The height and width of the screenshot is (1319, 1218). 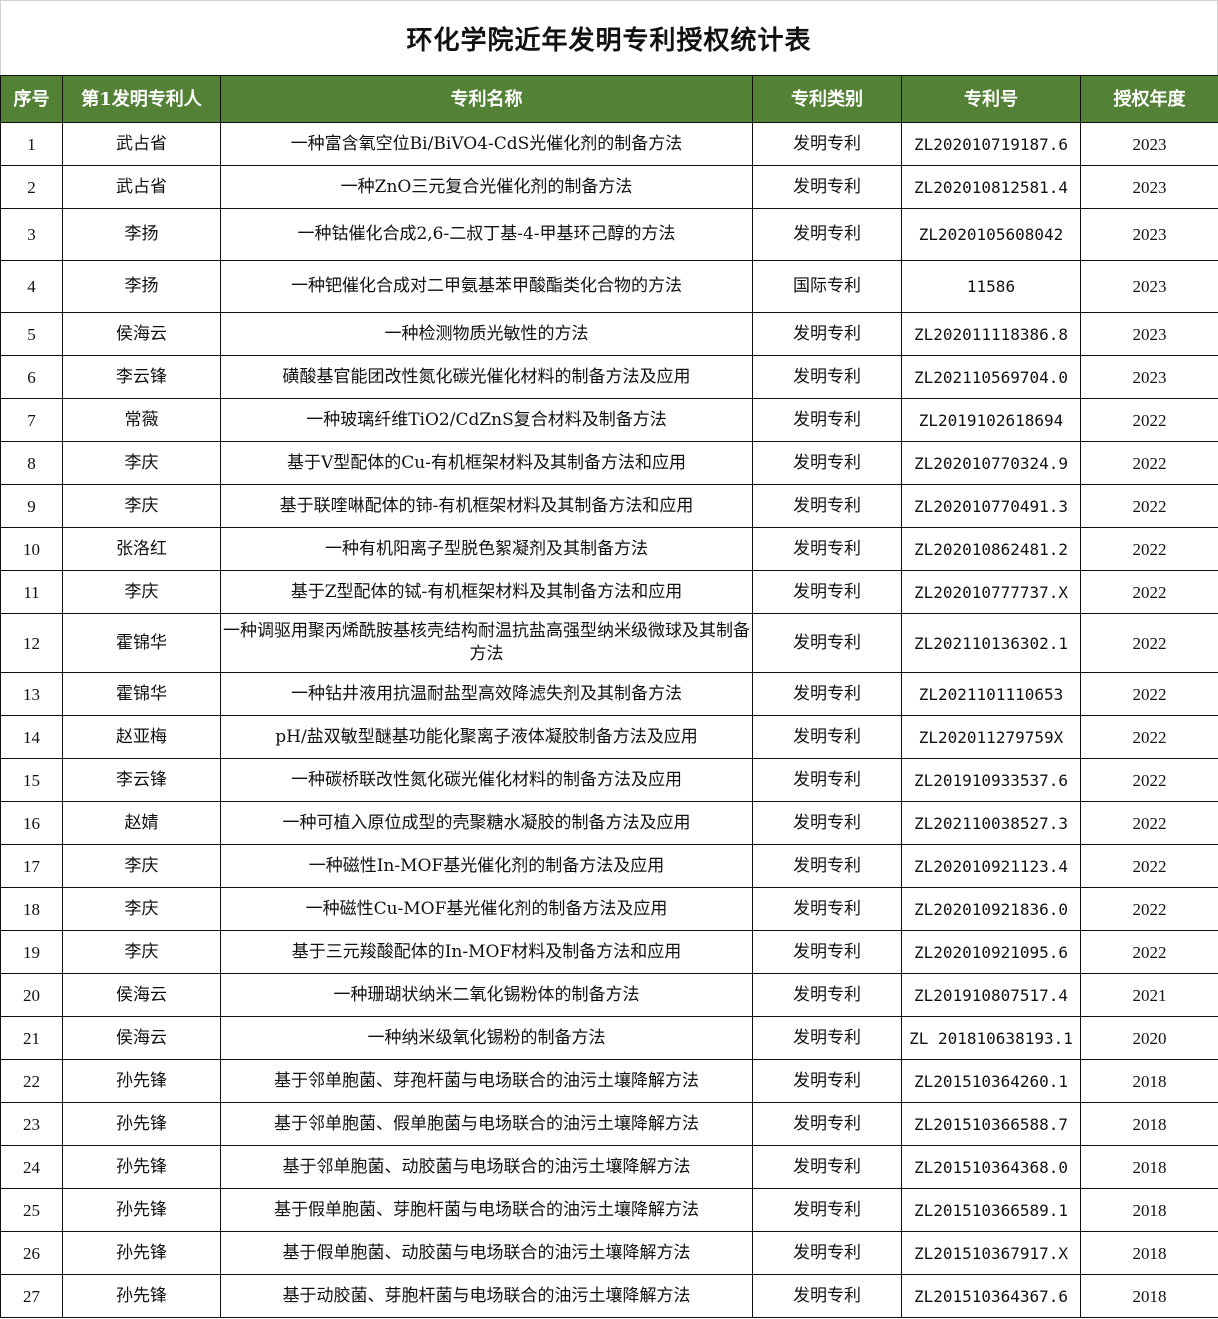 I want to click on grant-year-cell: 2023, so click(x=1149, y=144).